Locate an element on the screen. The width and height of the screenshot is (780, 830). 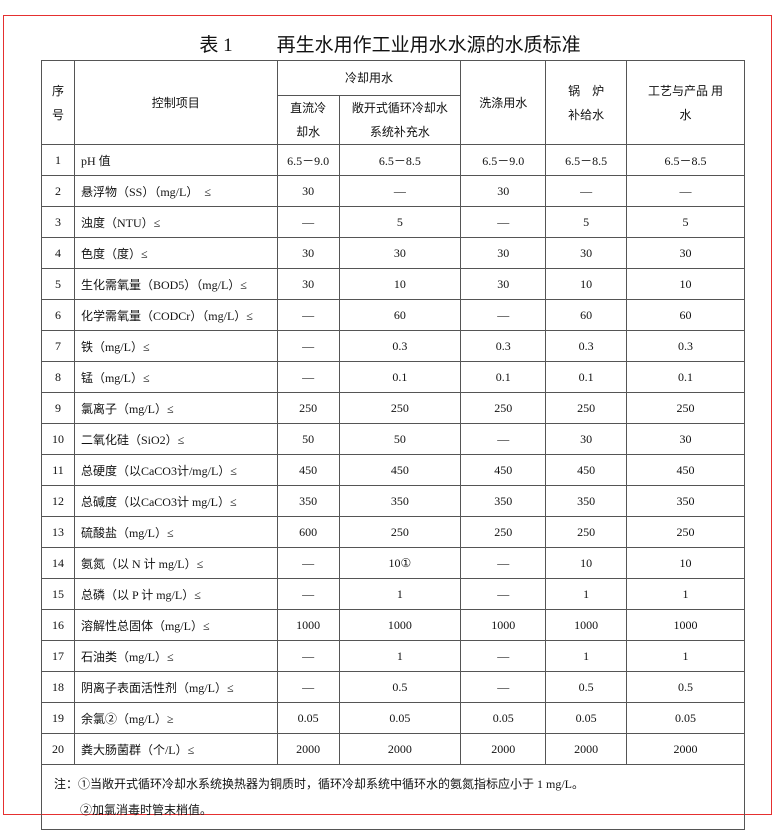
row-item: 粪大肠菌群（个/L）≤ is located at coordinates (175, 749).